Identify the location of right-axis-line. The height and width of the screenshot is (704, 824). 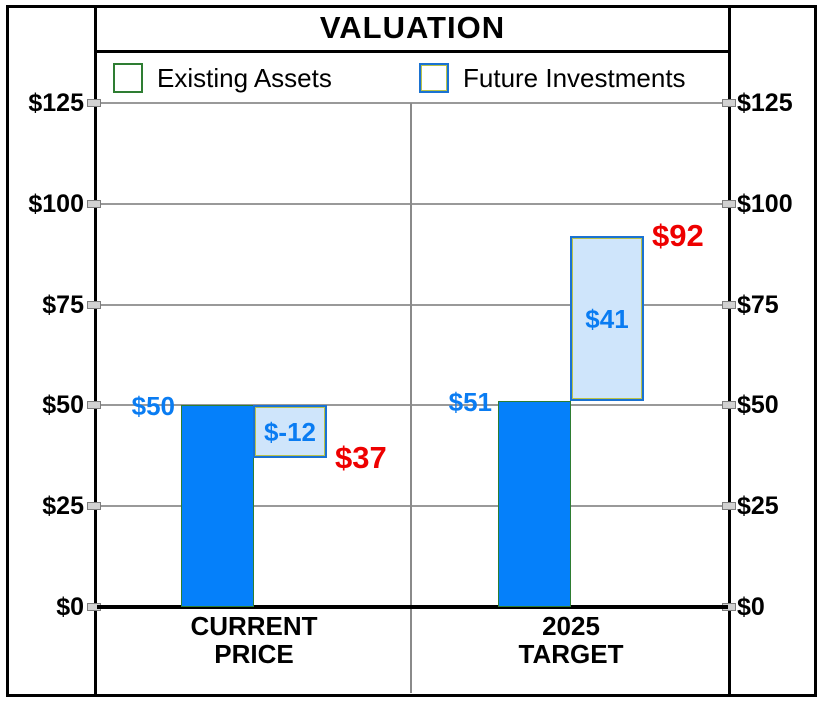
(729, 349).